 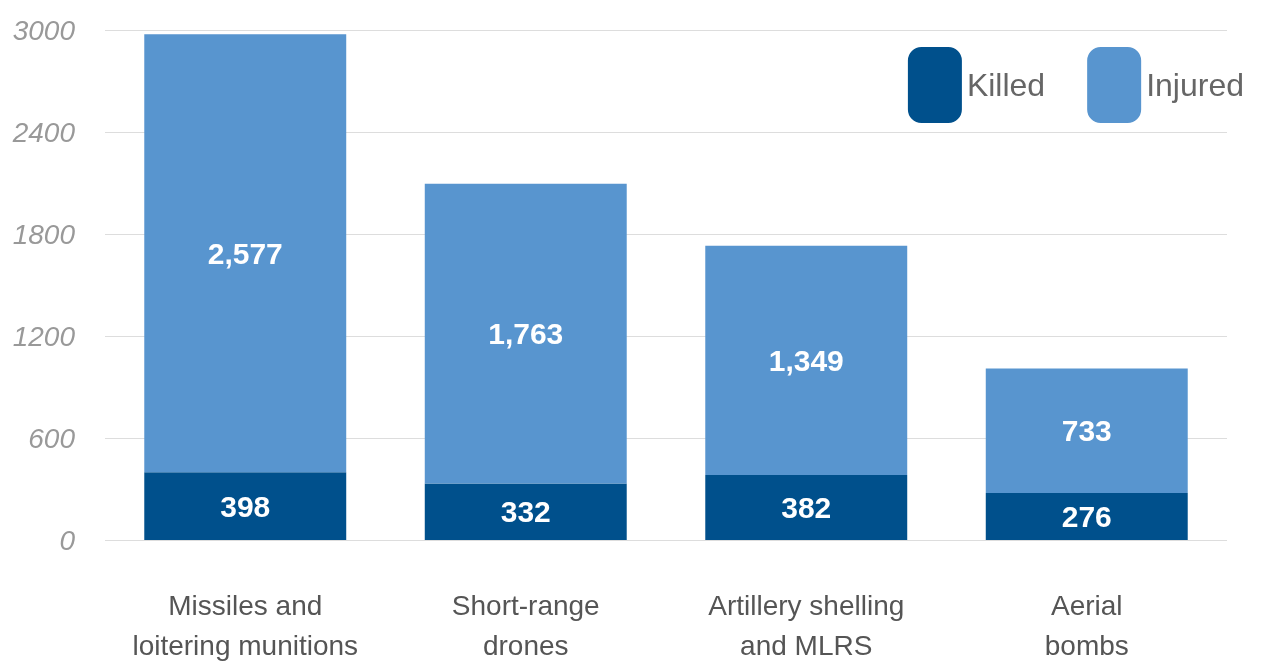 I want to click on y-tick-label: 2400, so click(x=43, y=132).